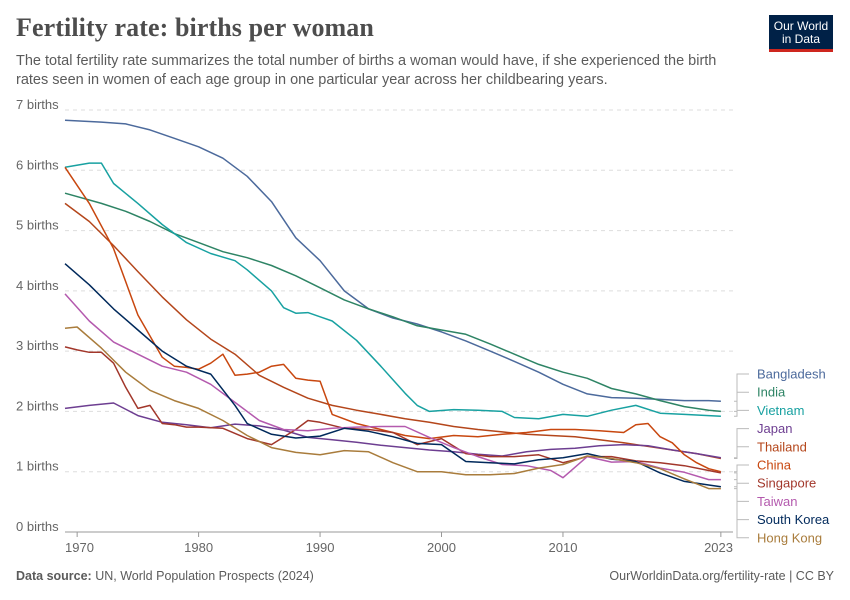 The height and width of the screenshot is (600, 850). I want to click on logo-line-1: Our World, so click(801, 26).